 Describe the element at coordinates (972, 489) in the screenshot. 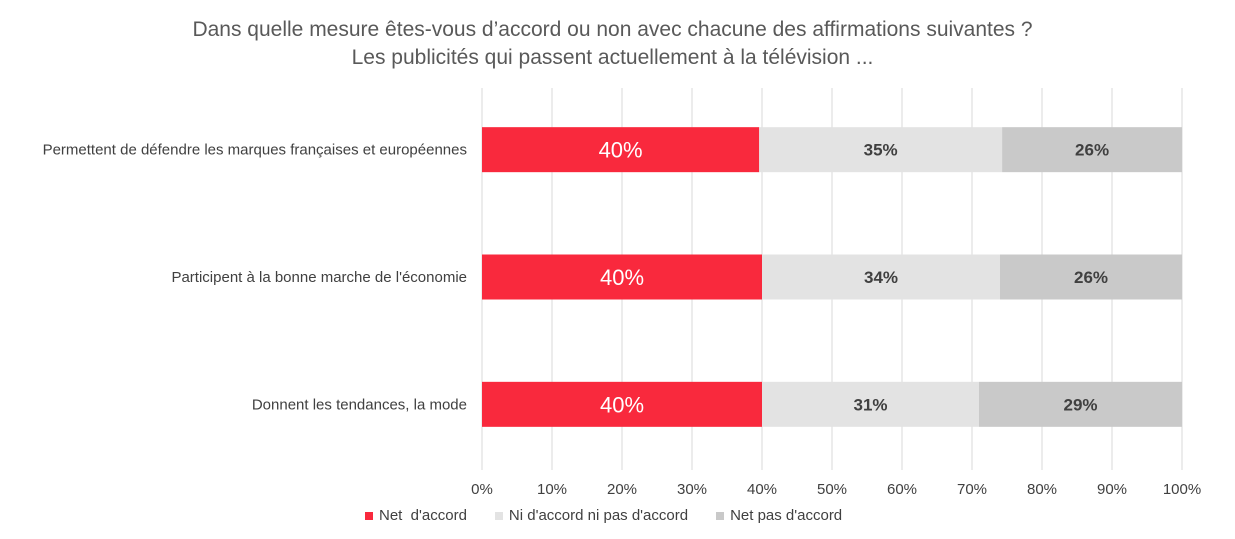

I see `x-tick-label: 70%` at that location.